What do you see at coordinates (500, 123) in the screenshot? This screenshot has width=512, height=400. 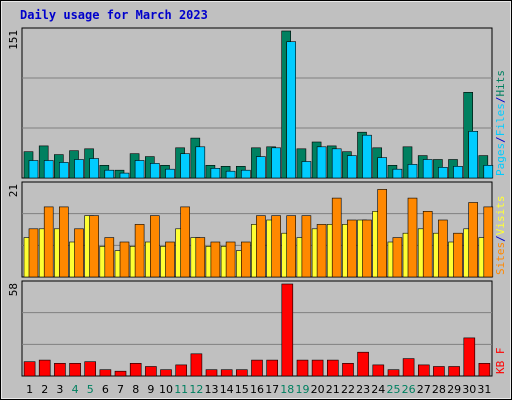 I see `legend-hits: Pages/Files/Hits` at bounding box center [500, 123].